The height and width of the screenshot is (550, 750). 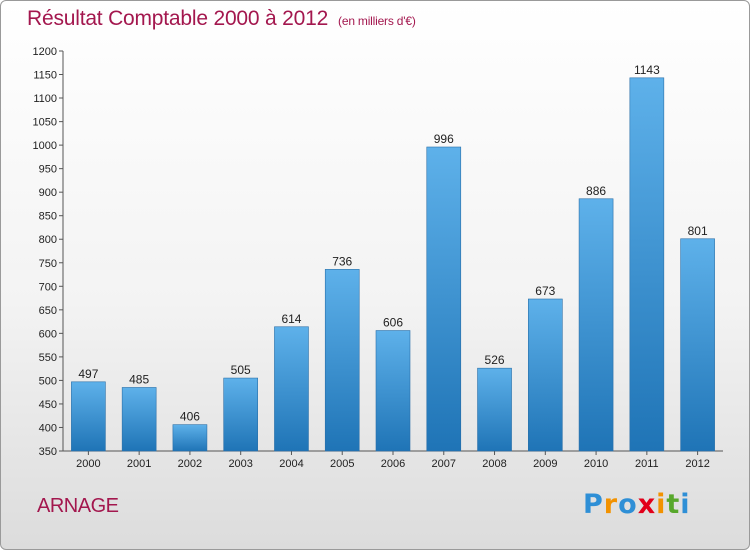 What do you see at coordinates (45, 146) in the screenshot?
I see `y-tick-label: 1000` at bounding box center [45, 146].